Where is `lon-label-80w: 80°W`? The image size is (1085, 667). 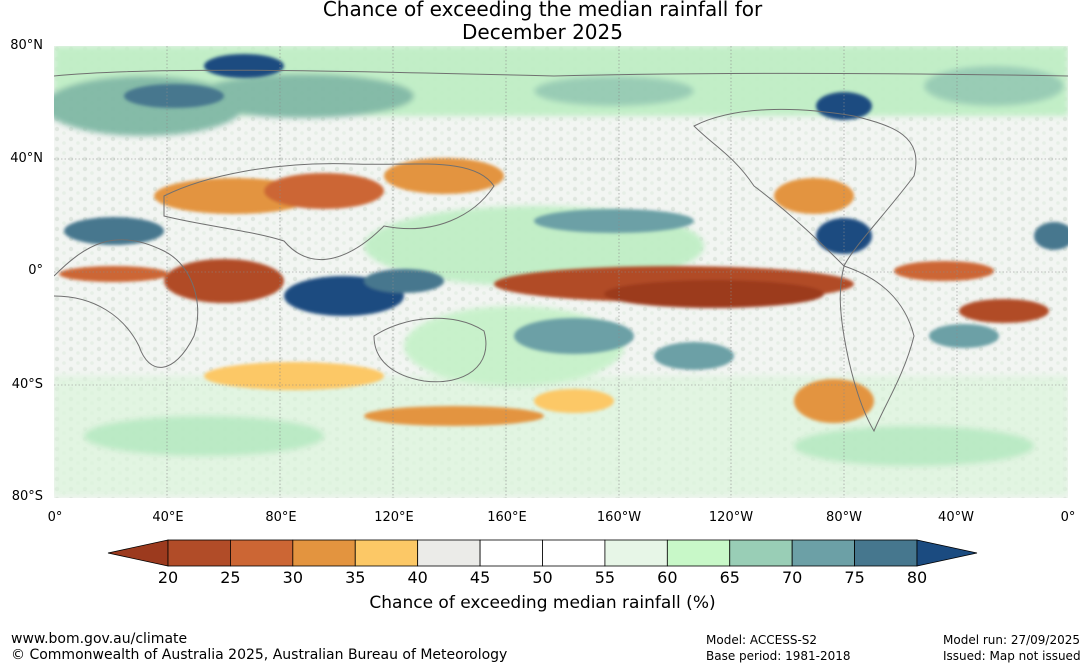 lon-label-80w: 80°W is located at coordinates (844, 517).